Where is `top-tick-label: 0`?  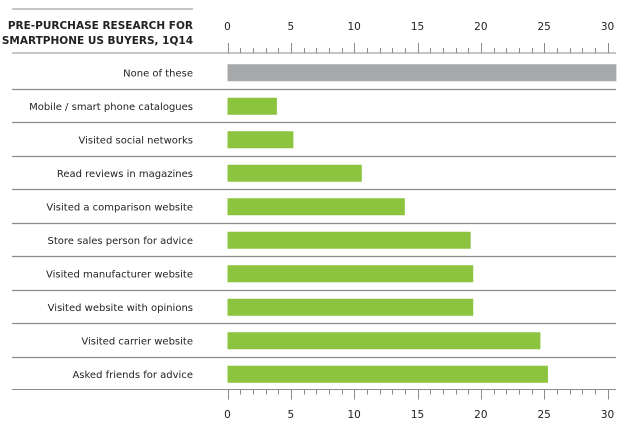
top-tick-label: 0 is located at coordinates (227, 27).